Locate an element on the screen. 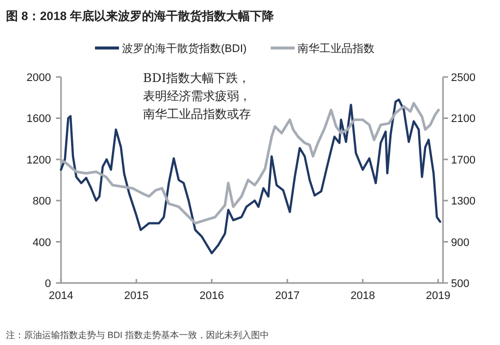 The height and width of the screenshot is (345, 500). legend-label: 波罗的海干散货指数(BDI) is located at coordinates (184, 48).